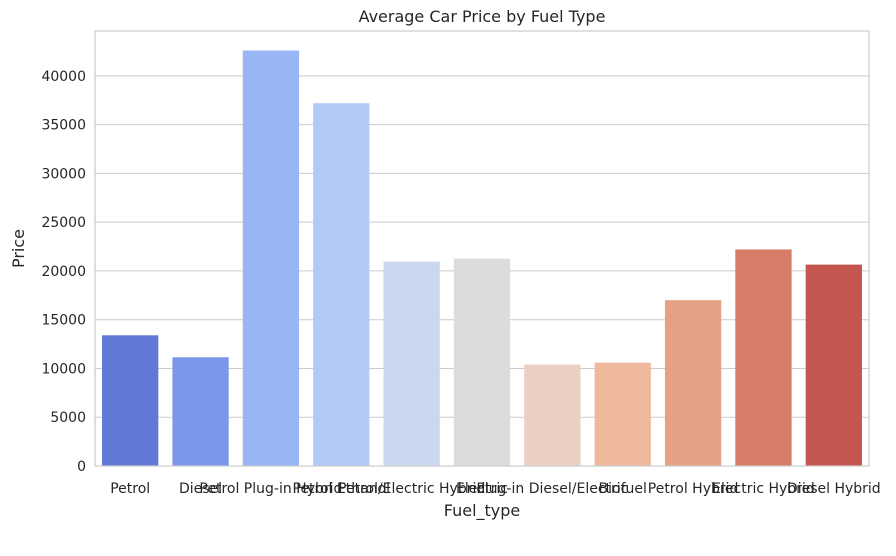  I want to click on y-tick-label: 25000, so click(63, 223).